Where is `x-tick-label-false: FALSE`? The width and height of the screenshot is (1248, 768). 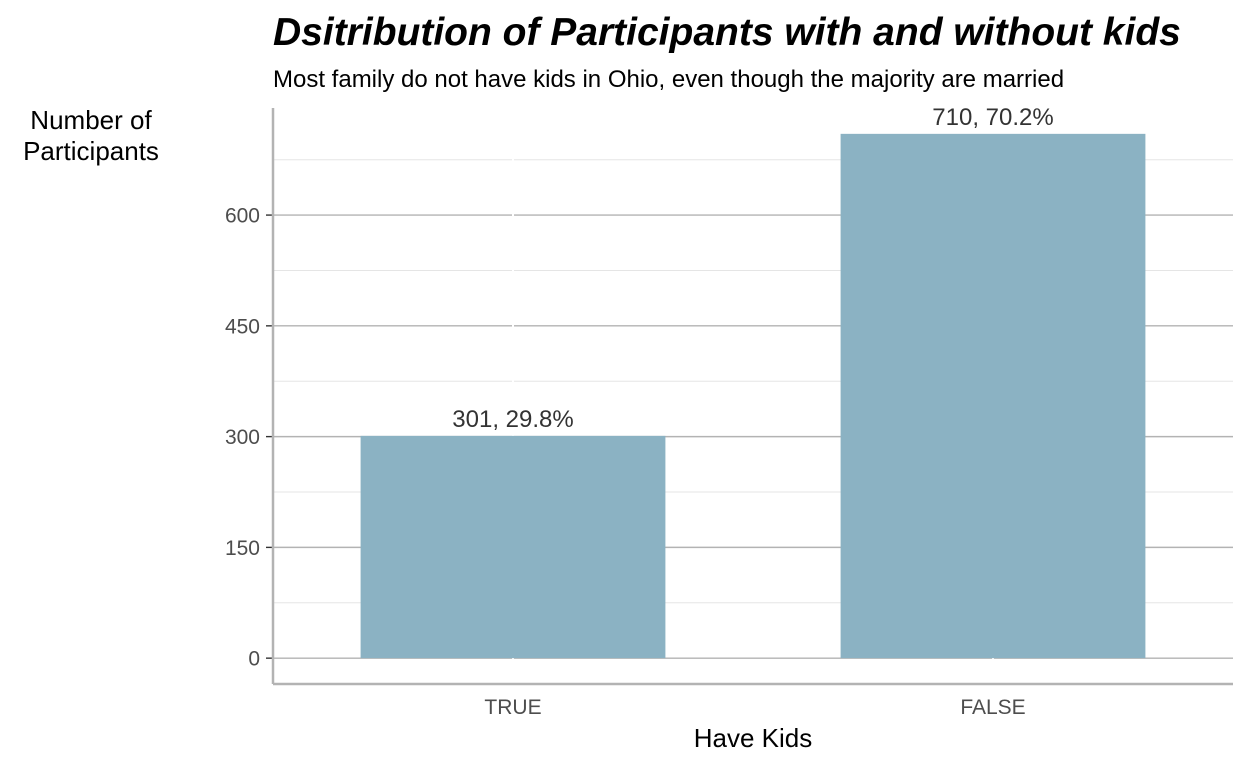
x-tick-label-false: FALSE is located at coordinates (992, 707).